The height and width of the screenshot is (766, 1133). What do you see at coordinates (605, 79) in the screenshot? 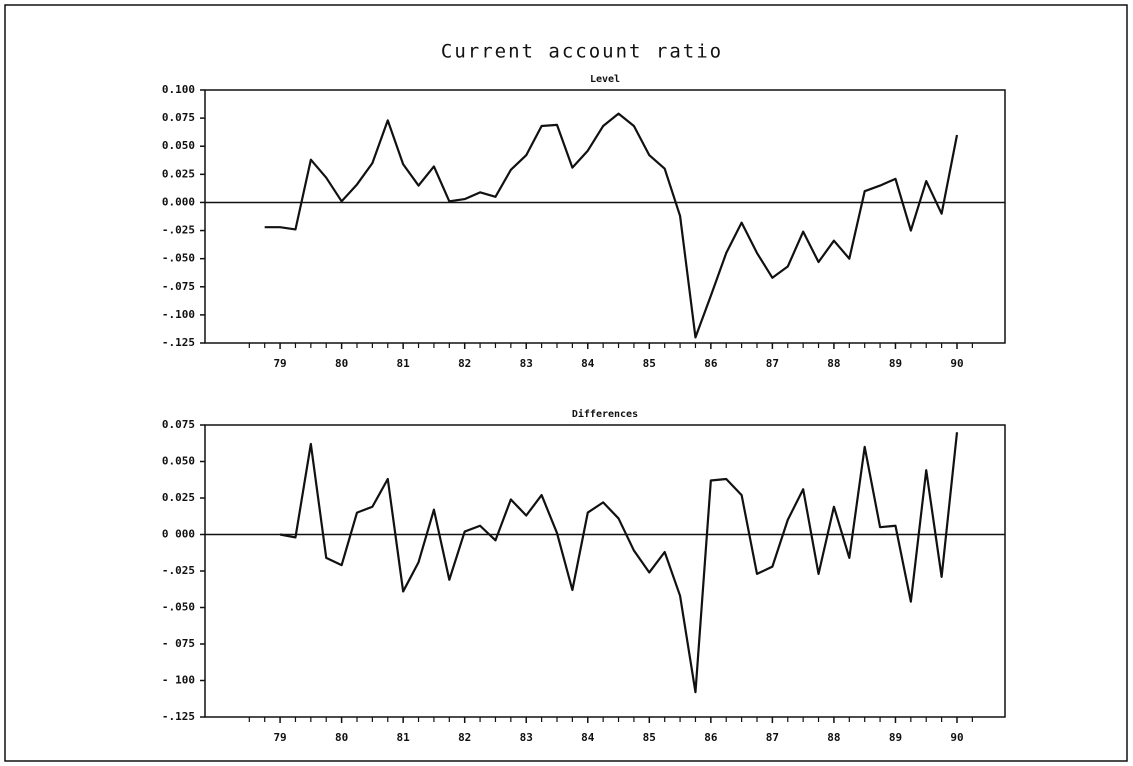
I see `panel-title: Level` at bounding box center [605, 79].